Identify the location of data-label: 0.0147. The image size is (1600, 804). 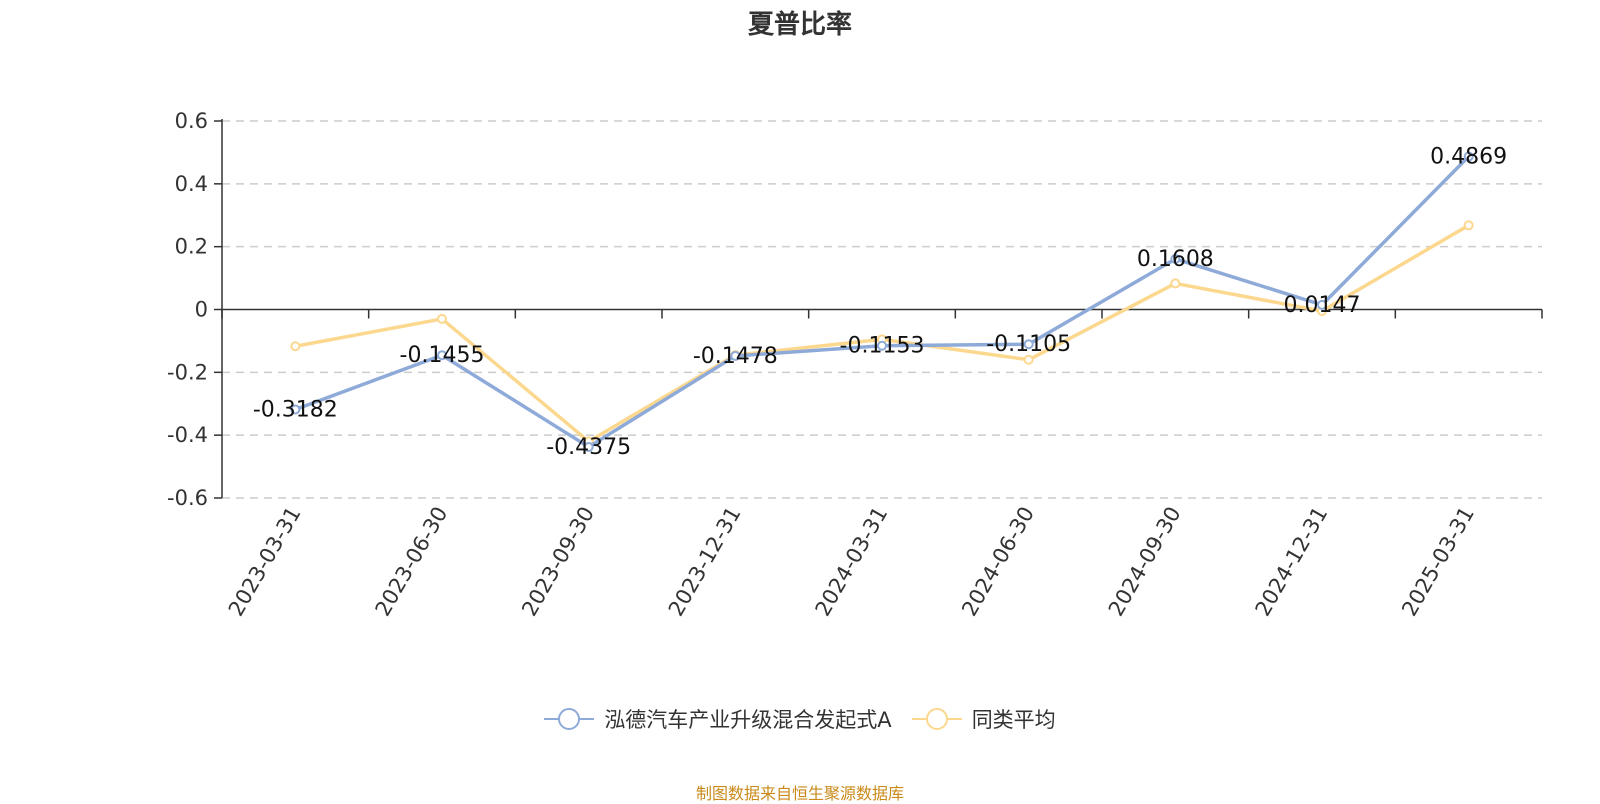
(1322, 305).